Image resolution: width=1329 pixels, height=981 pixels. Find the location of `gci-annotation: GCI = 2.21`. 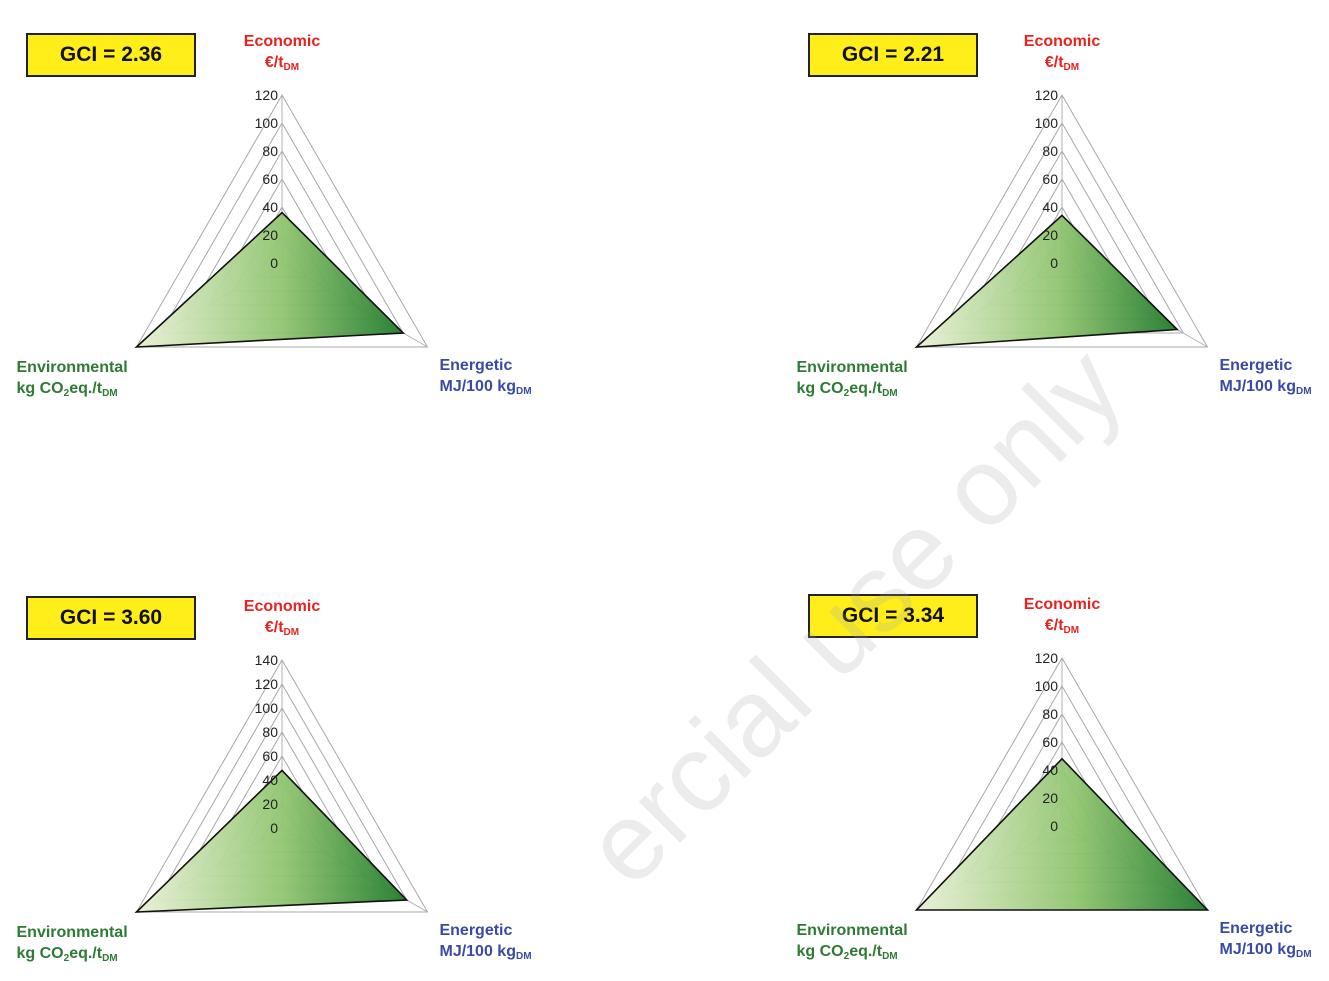

gci-annotation: GCI = 2.21 is located at coordinates (893, 55).